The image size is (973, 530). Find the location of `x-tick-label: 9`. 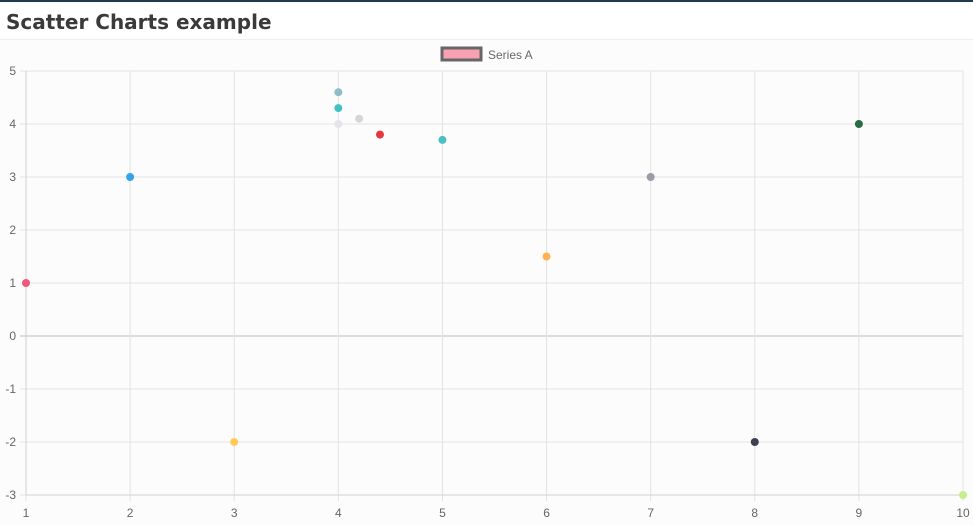

x-tick-label: 9 is located at coordinates (859, 513).